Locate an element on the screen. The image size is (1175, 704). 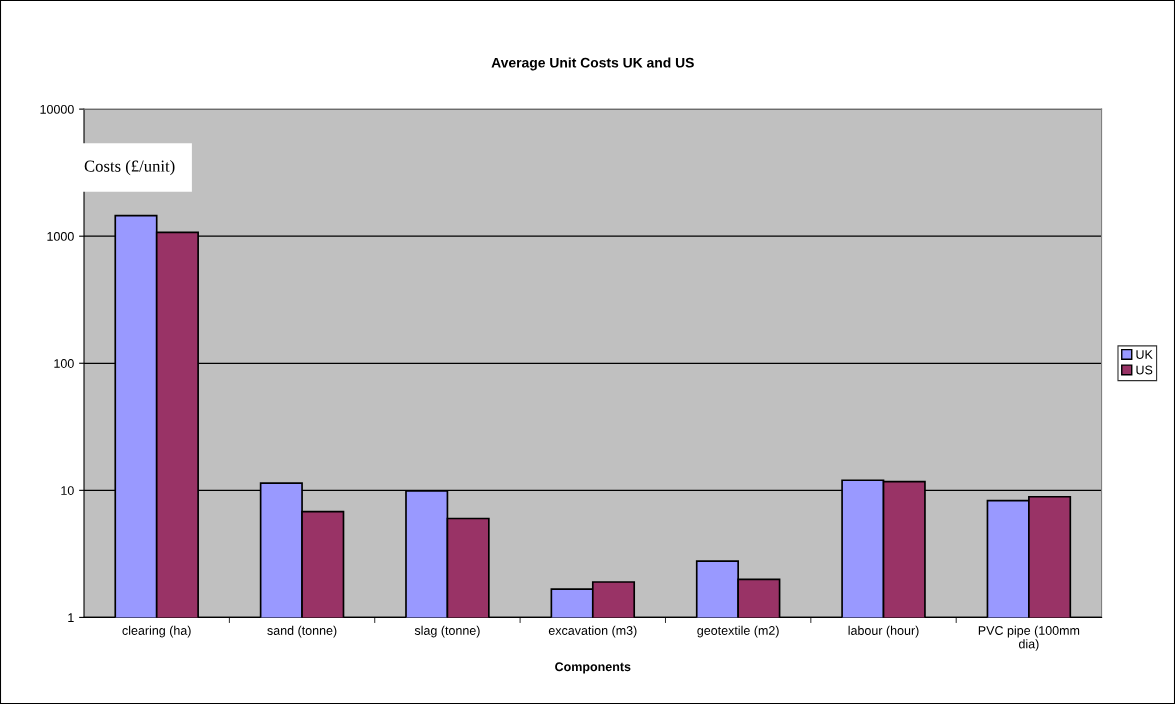
y-tick-label: 1000 is located at coordinates (60, 236).